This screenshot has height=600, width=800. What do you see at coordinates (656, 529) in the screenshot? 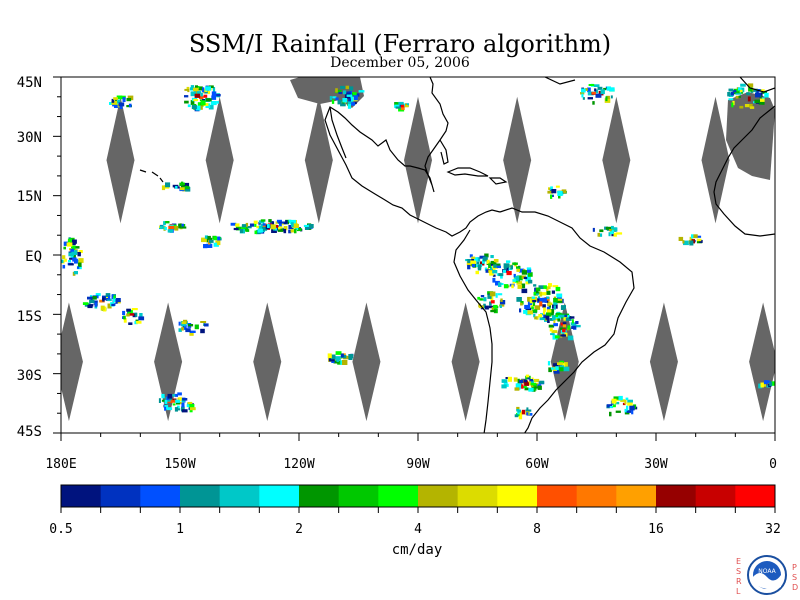
I see `colorbar-label-16: 16` at bounding box center [656, 529].